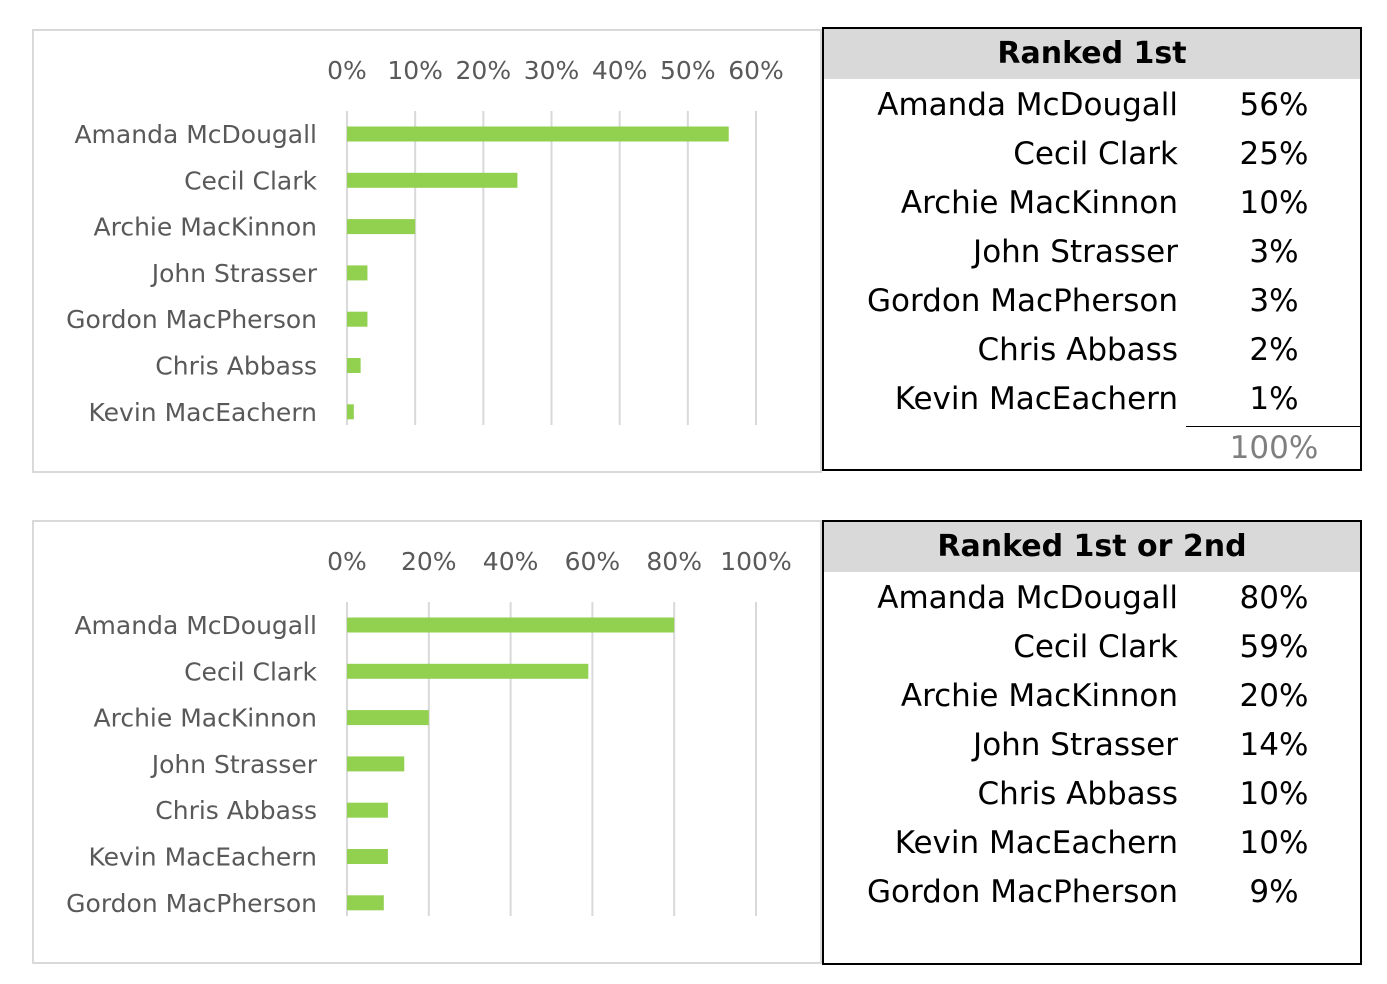 The height and width of the screenshot is (984, 1387). I want to click on table-row: Cecil Clark 25%, so click(1092, 154).